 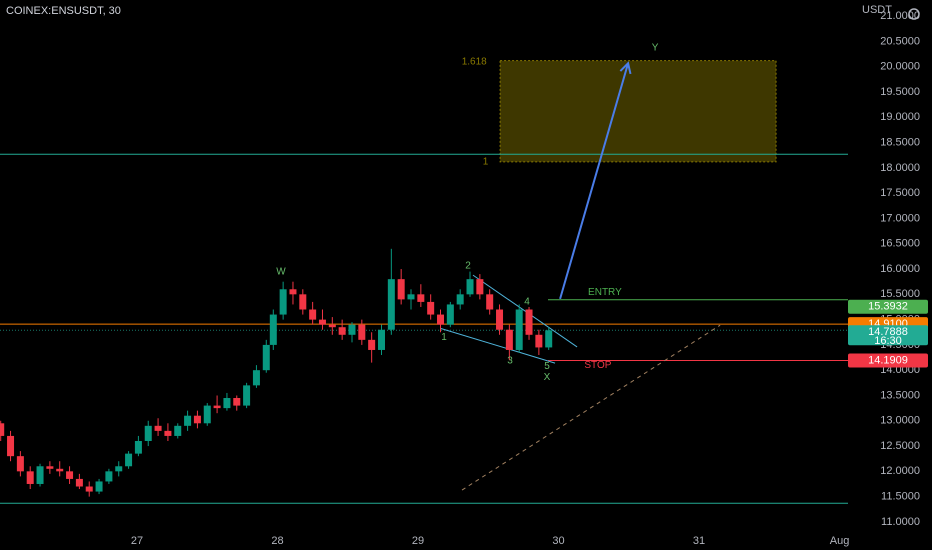 What do you see at coordinates (900, 143) in the screenshot?
I see `y-tick-label: 18.5000` at bounding box center [900, 143].